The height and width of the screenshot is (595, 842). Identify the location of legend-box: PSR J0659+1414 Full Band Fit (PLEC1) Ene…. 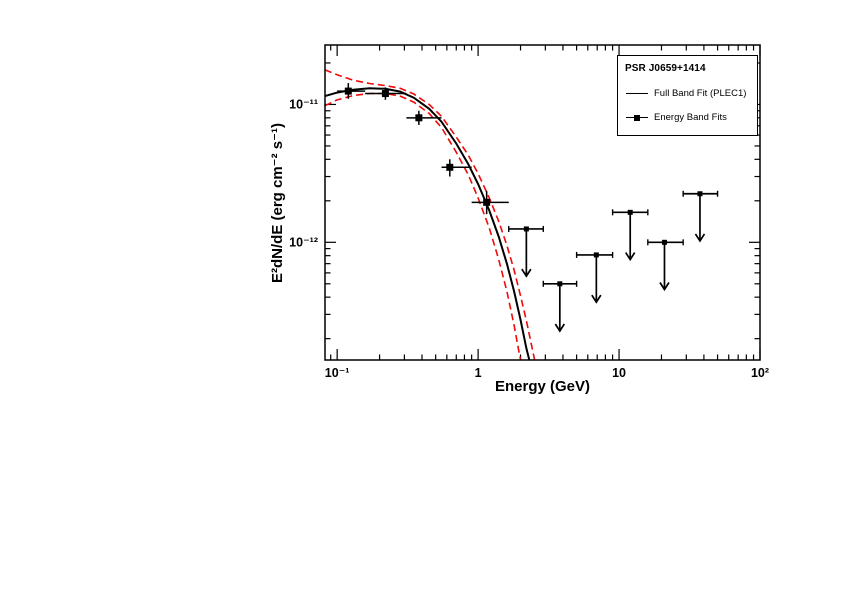
(687, 95).